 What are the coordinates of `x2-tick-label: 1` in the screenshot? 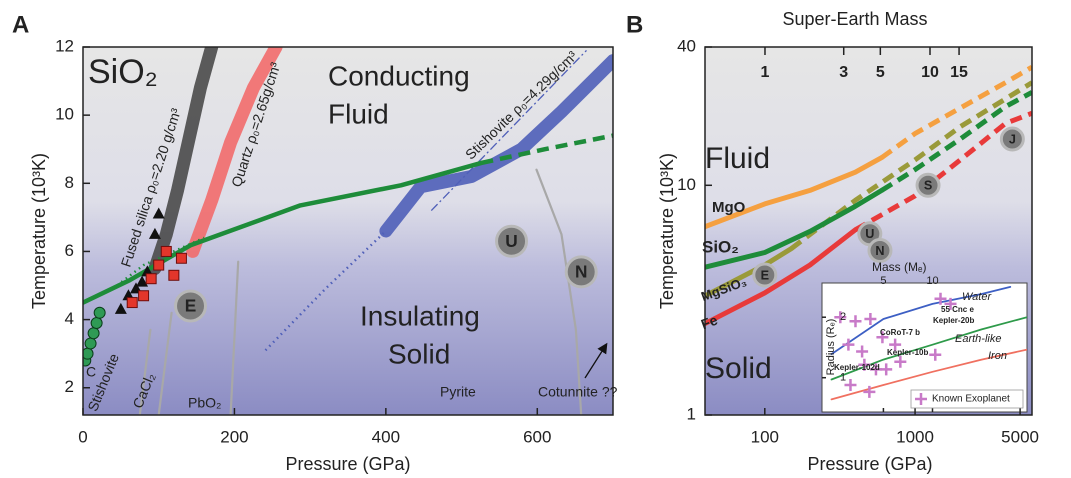 It's located at (765, 72).